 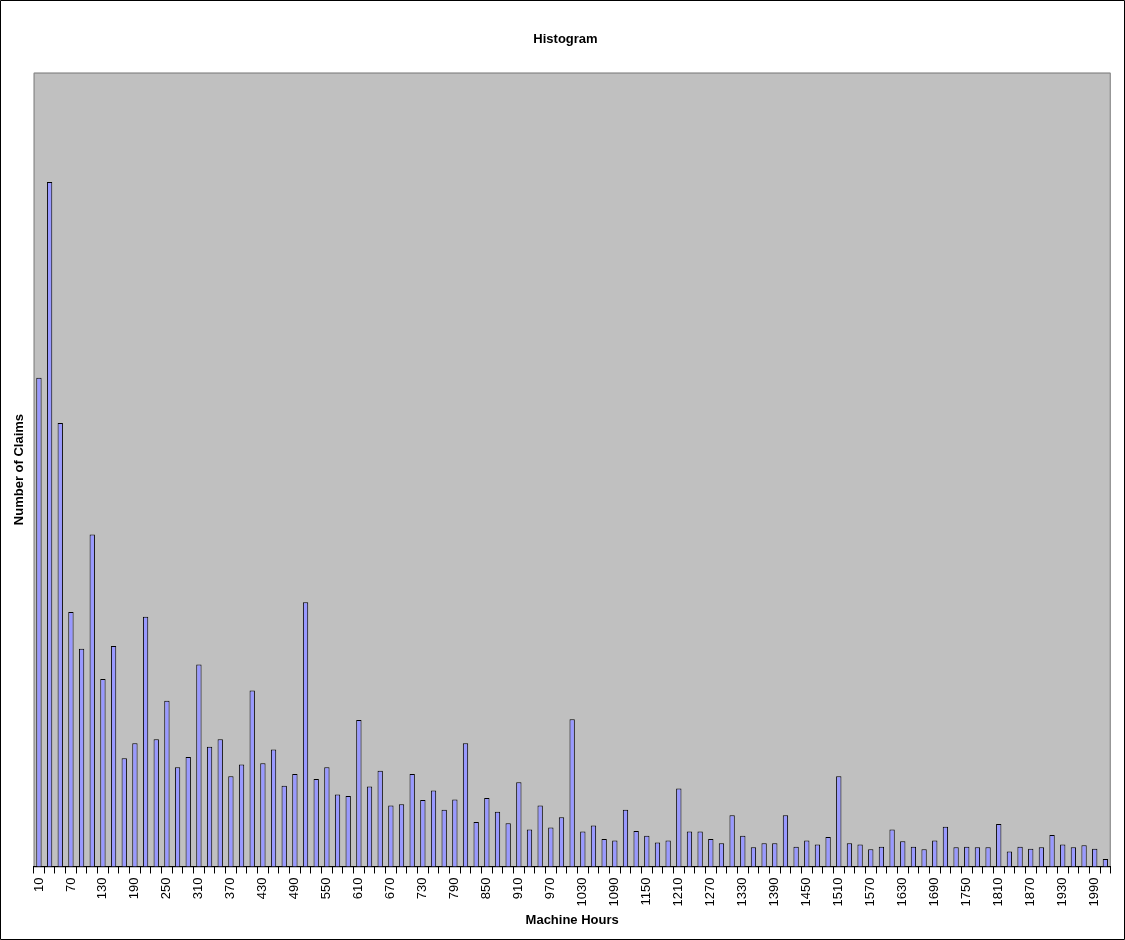 I want to click on x-tick-label: 1990, so click(x=1094, y=892).